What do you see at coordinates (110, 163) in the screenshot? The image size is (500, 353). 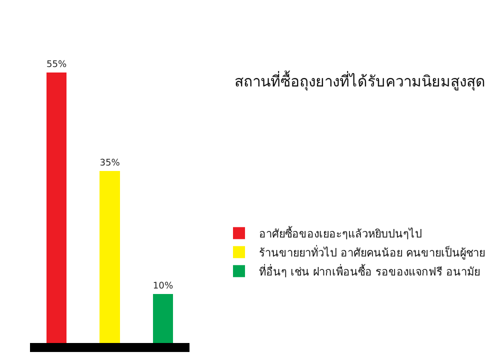 I see `data-label: 35%` at bounding box center [110, 163].